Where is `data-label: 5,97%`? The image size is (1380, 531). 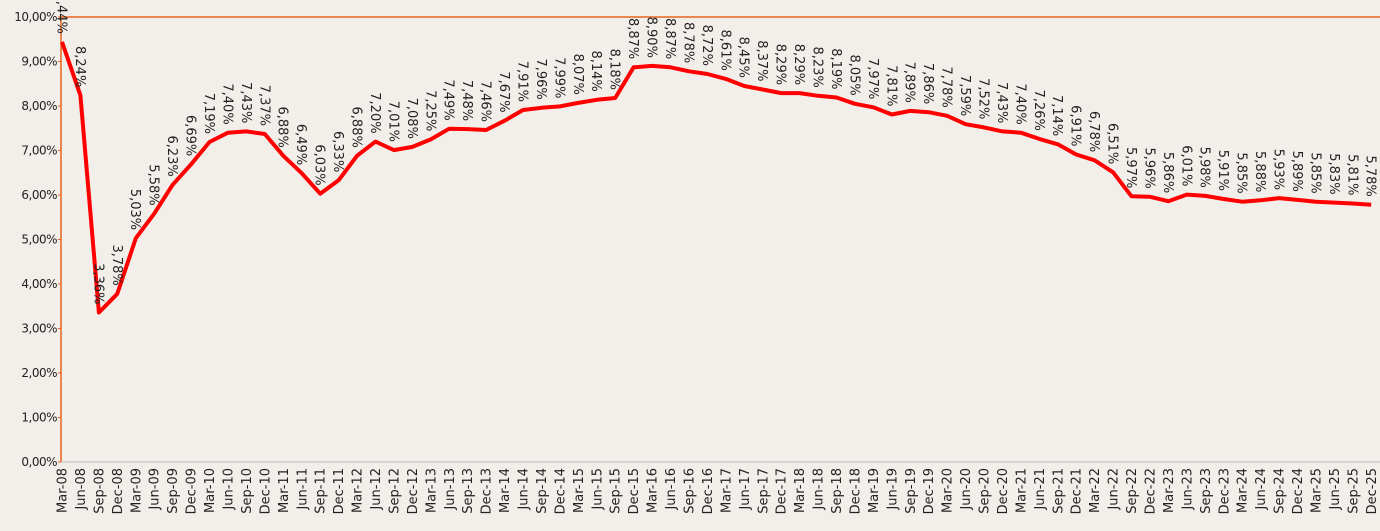 data-label: 5,97% is located at coordinates (1130, 167).